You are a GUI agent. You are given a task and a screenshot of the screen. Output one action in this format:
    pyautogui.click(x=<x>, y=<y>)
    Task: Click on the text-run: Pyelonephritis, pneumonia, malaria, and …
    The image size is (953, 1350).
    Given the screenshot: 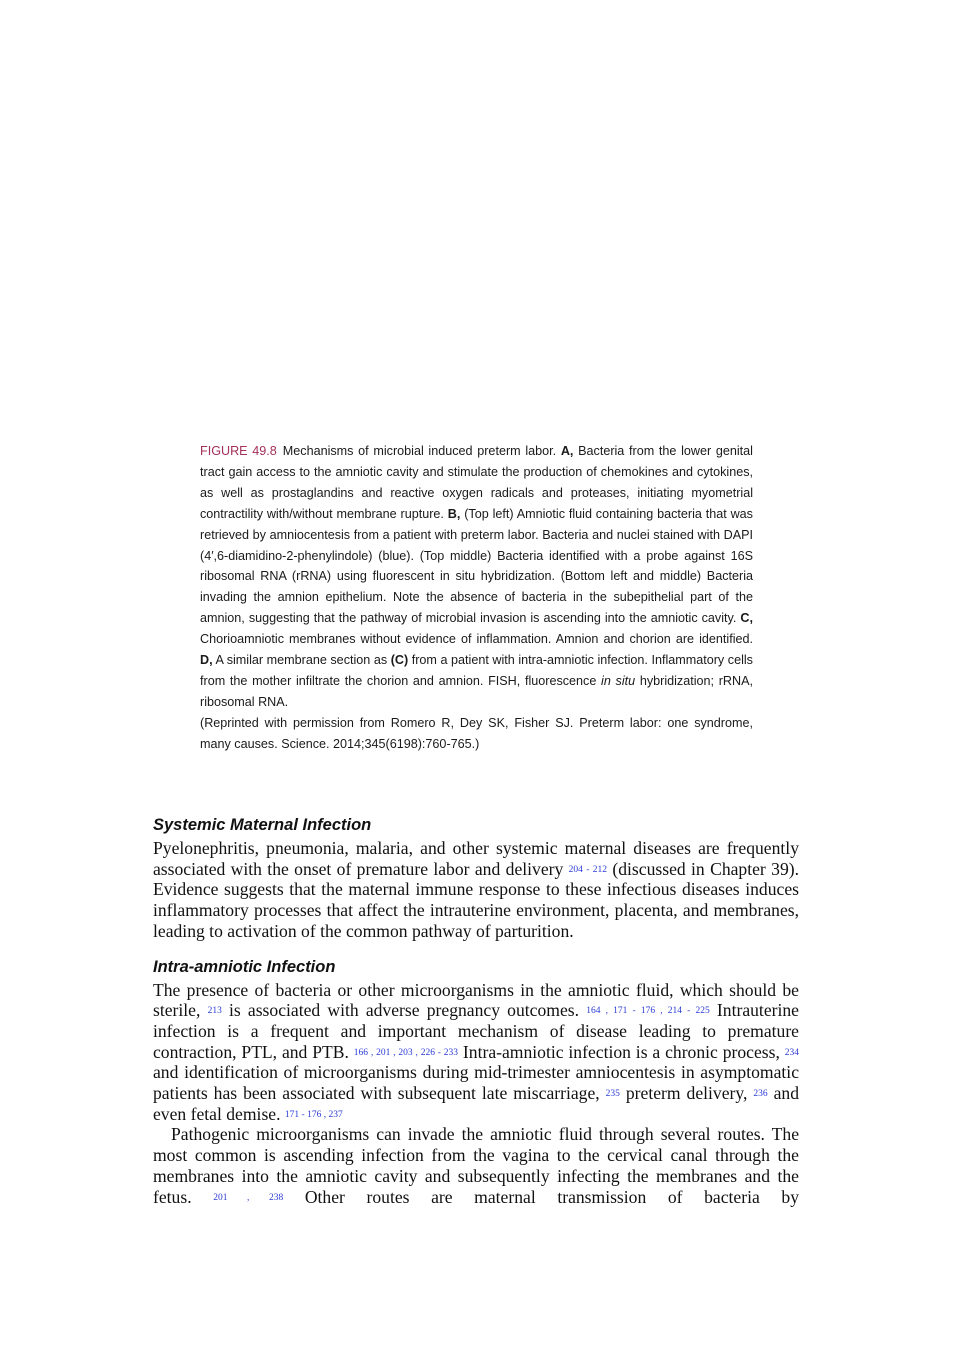 What is the action you would take?
    pyautogui.click(x=476, y=858)
    